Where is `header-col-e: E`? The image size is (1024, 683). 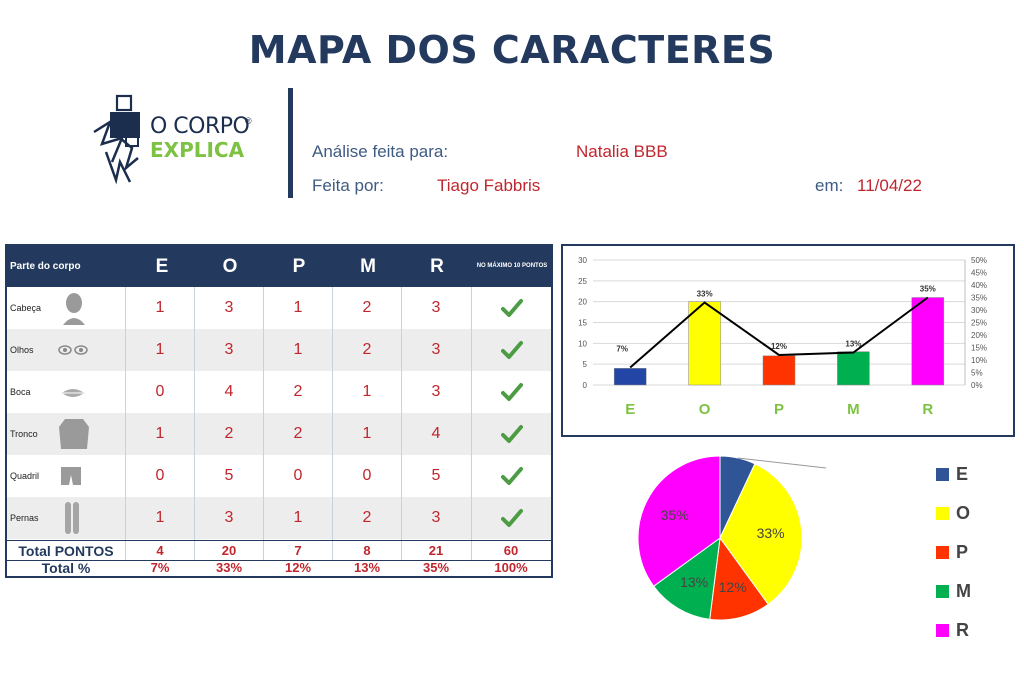
header-col-e: E is located at coordinates (162, 266).